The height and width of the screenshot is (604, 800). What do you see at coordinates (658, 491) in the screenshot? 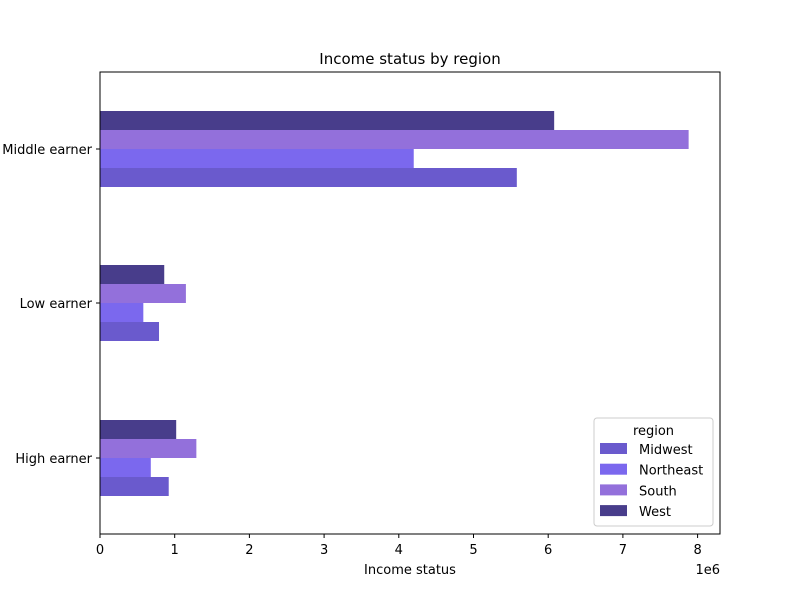
I see `legend-label-south: South` at bounding box center [658, 491].